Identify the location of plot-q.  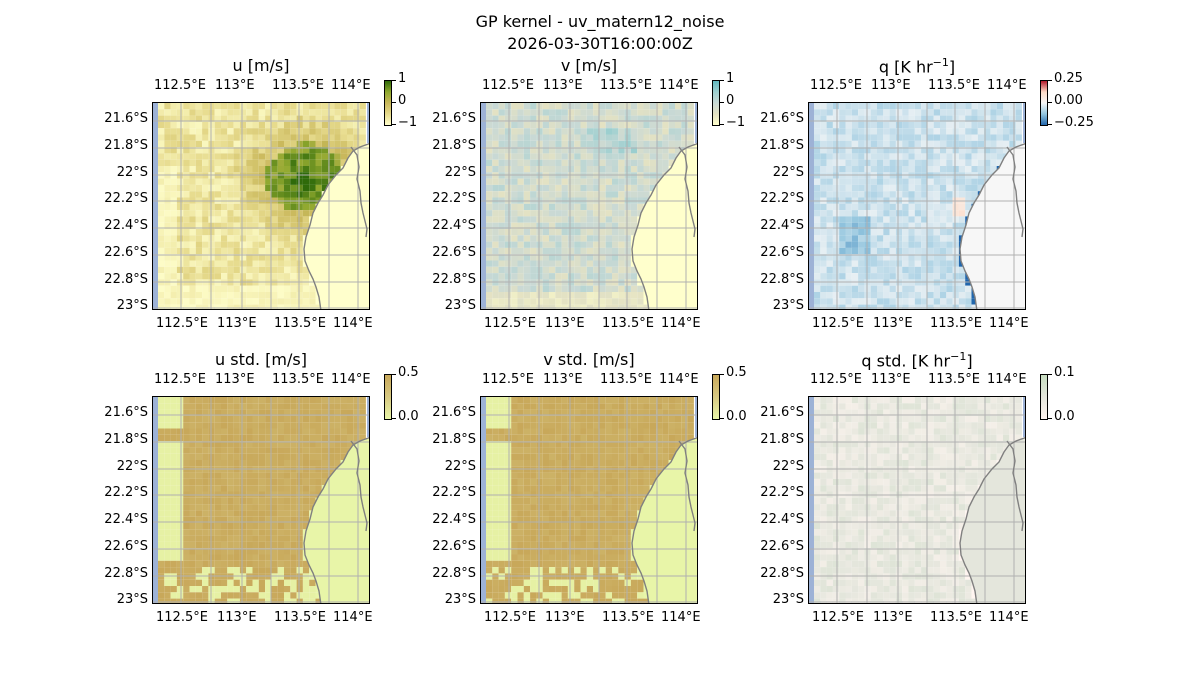
(917, 206).